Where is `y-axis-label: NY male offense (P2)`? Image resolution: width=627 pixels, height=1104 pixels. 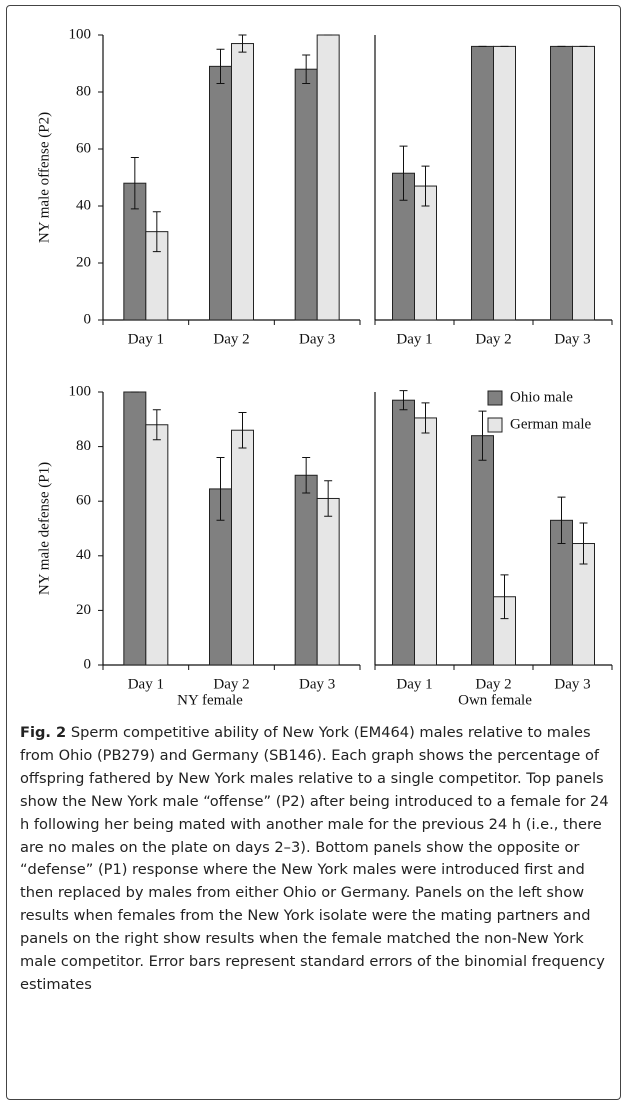 y-axis-label: NY male offense (P2) is located at coordinates (44, 177).